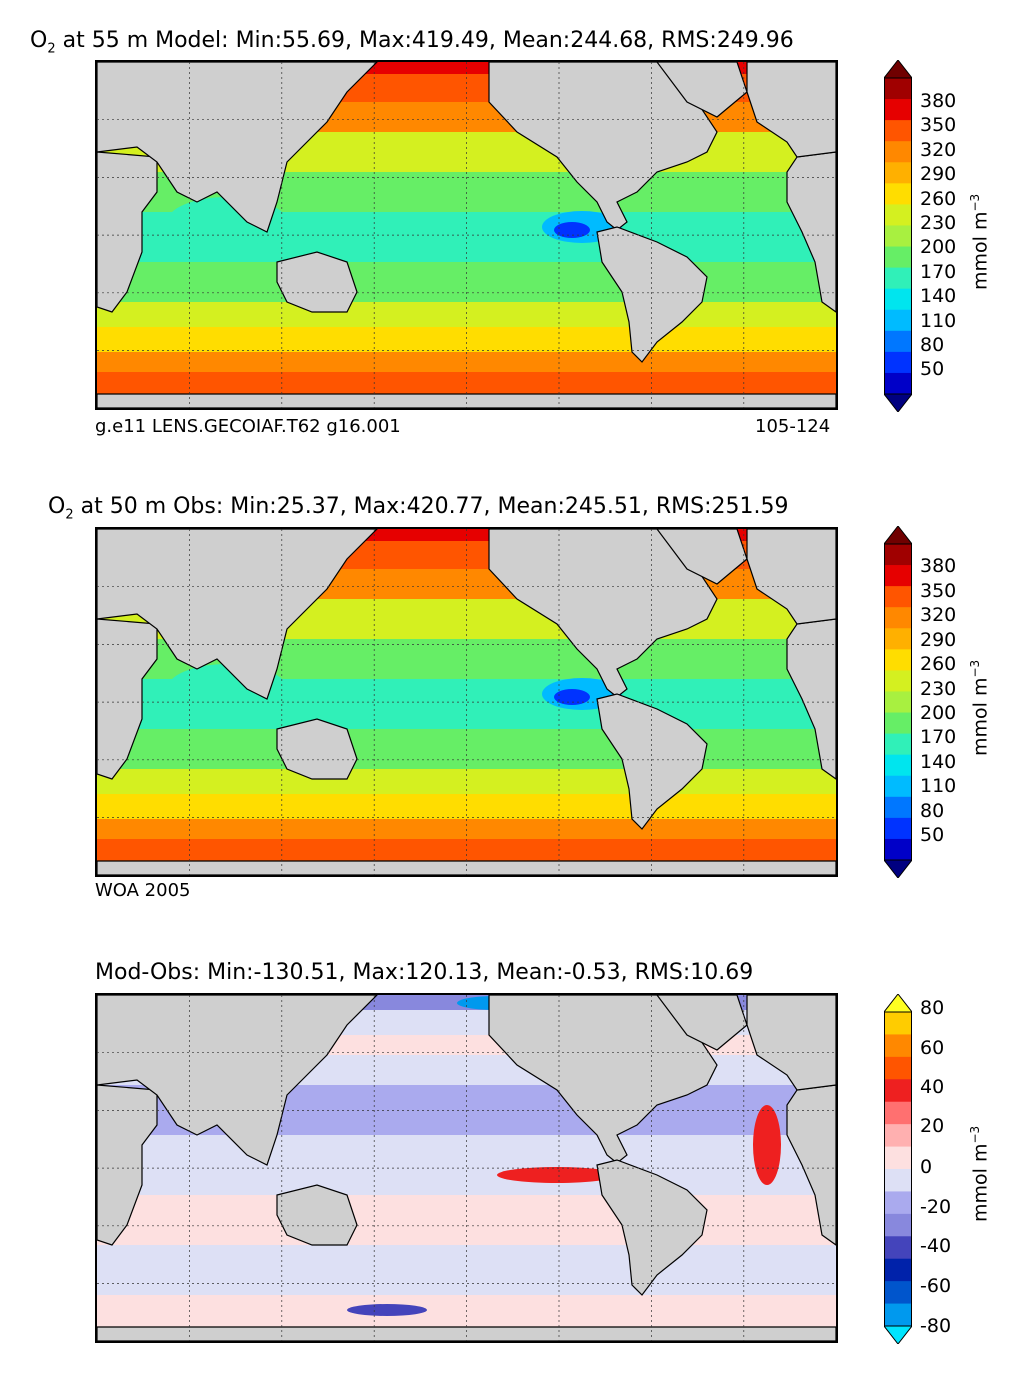 The image size is (1022, 1374). What do you see at coordinates (898, 1334) in the screenshot?
I see `diff-colorbar-min-arrow` at bounding box center [898, 1334].